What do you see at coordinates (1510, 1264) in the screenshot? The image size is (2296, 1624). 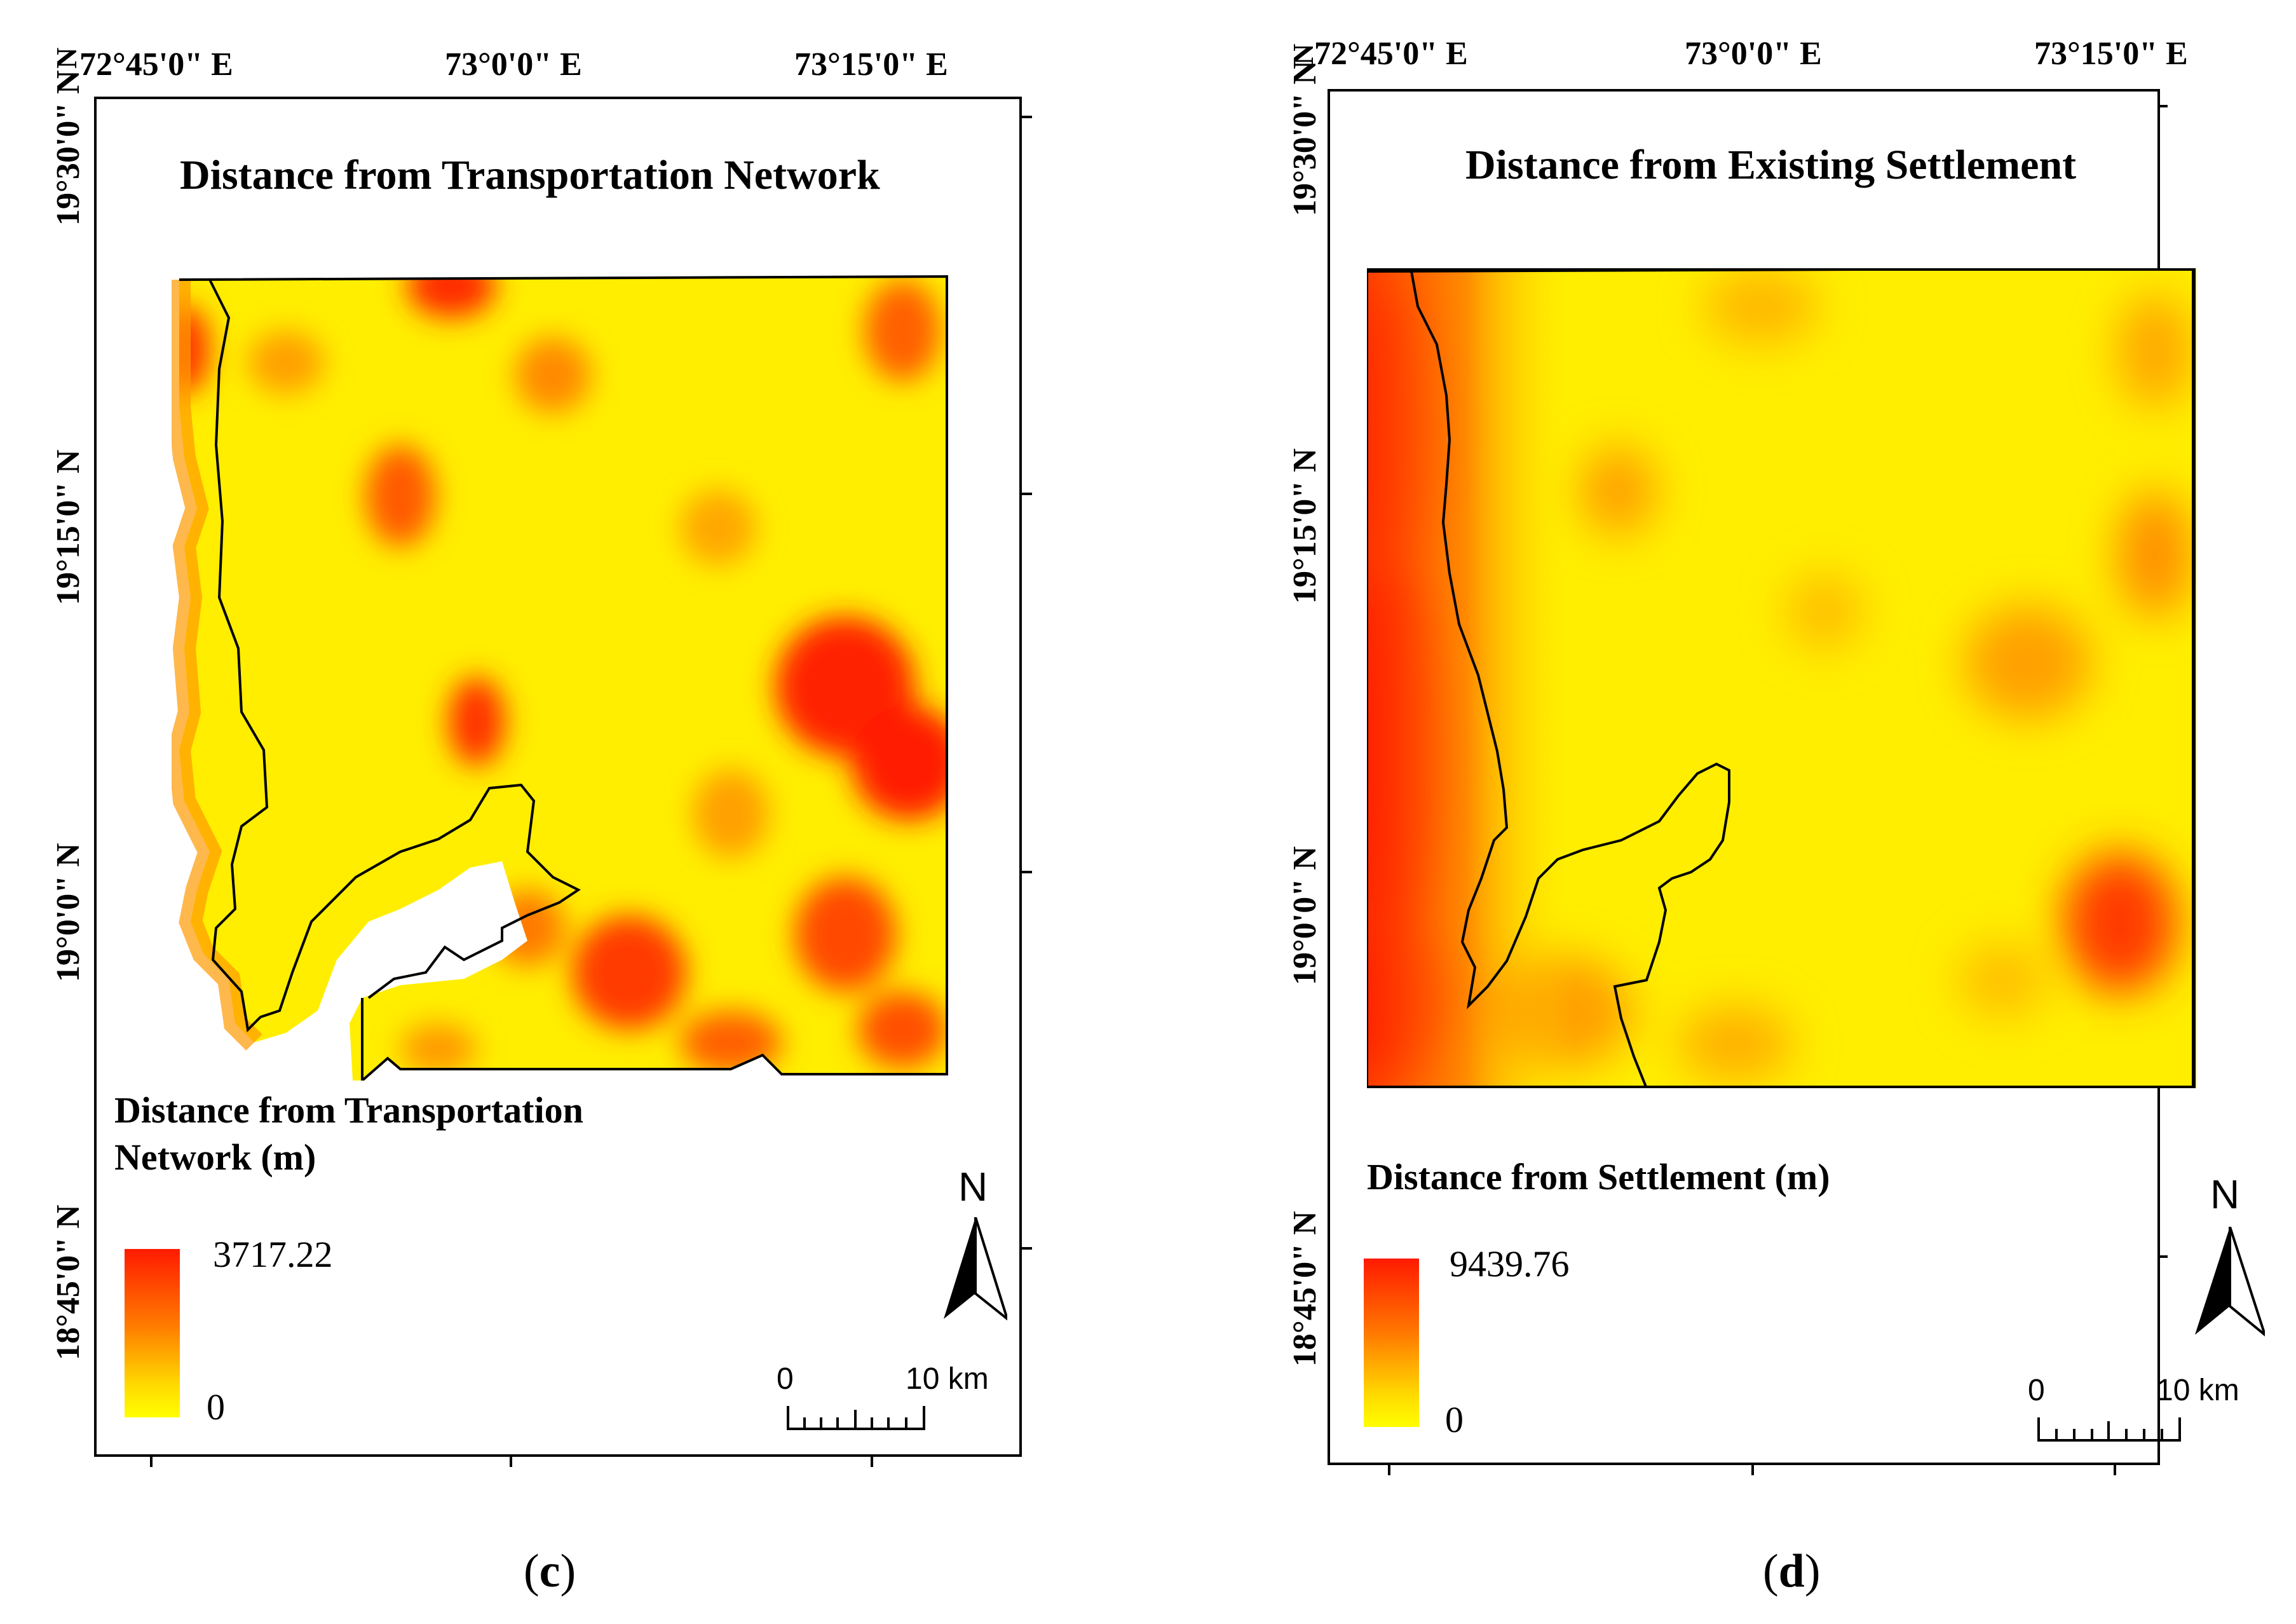 I see `legend-max-value: 9439.76` at bounding box center [1510, 1264].